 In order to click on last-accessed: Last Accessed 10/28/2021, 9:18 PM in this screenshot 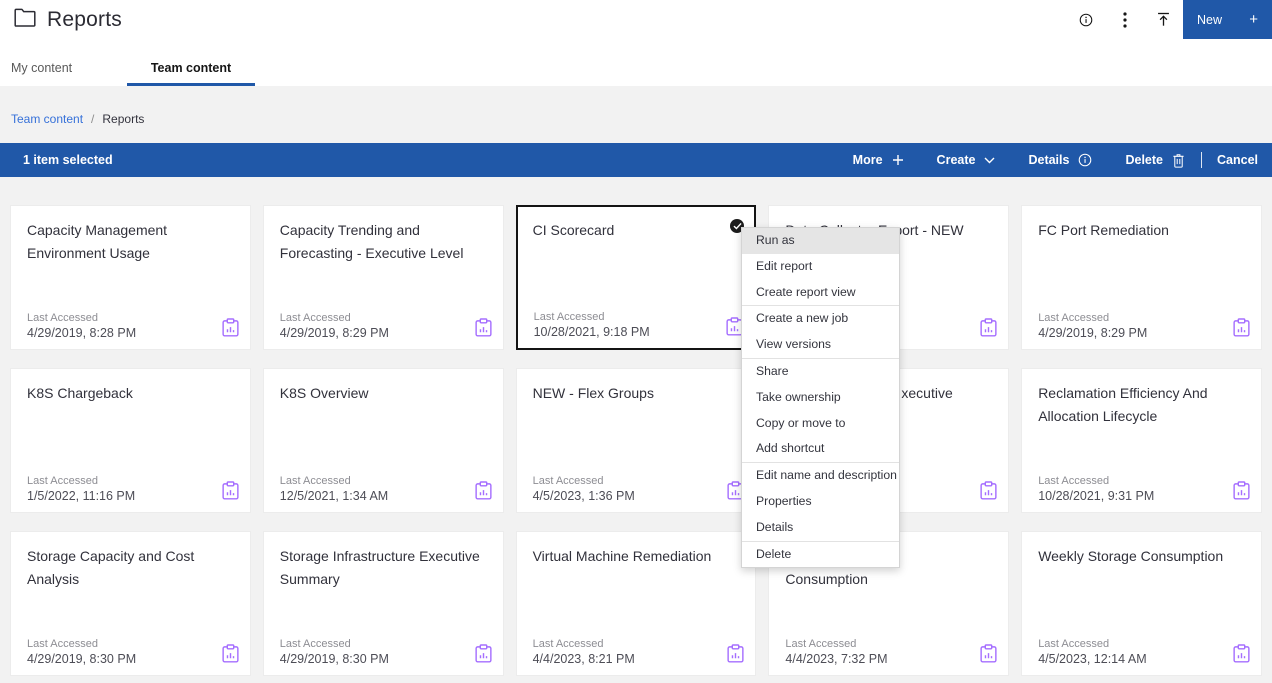, I will do `click(592, 325)`.